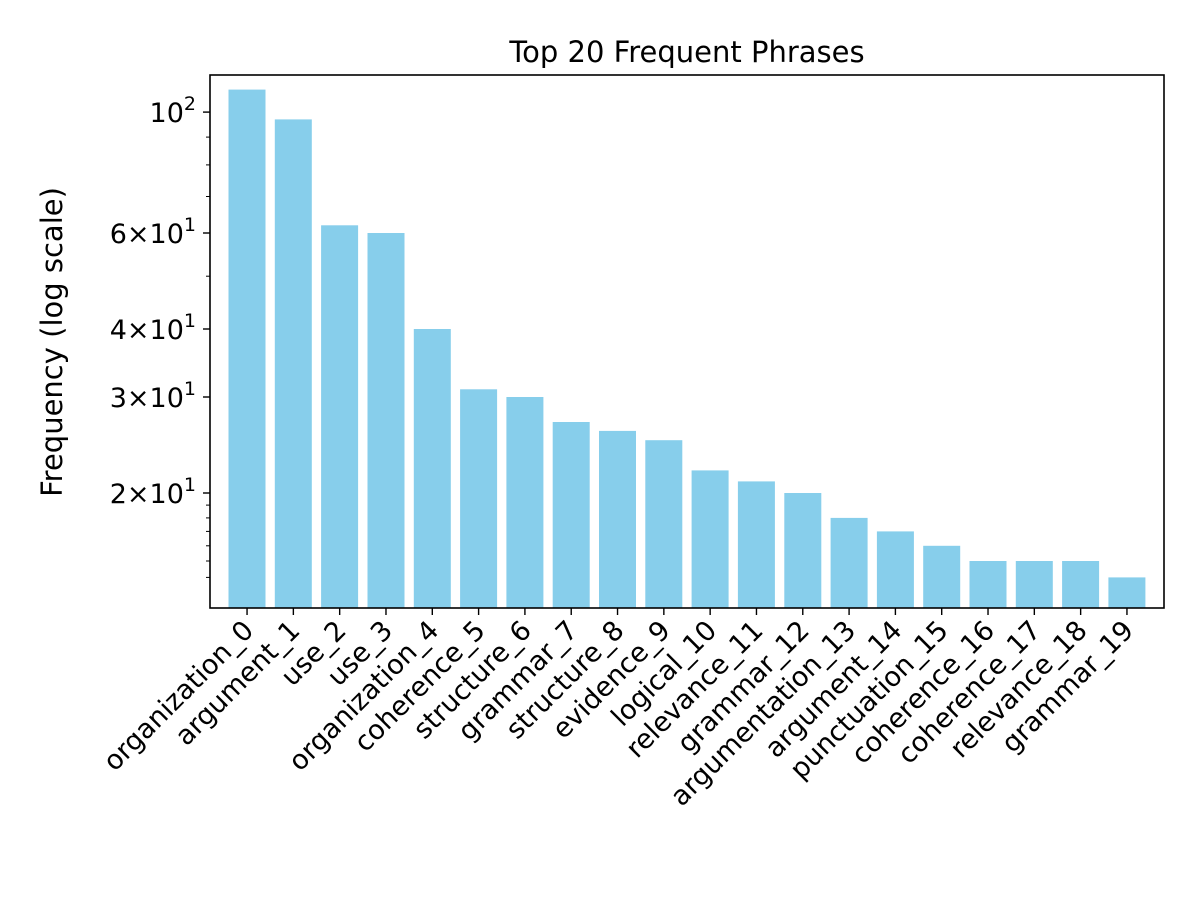 This screenshot has height=900, width=1200. What do you see at coordinates (153, 492) in the screenshot?
I see `y-tick-label: 2×10¹` at bounding box center [153, 492].